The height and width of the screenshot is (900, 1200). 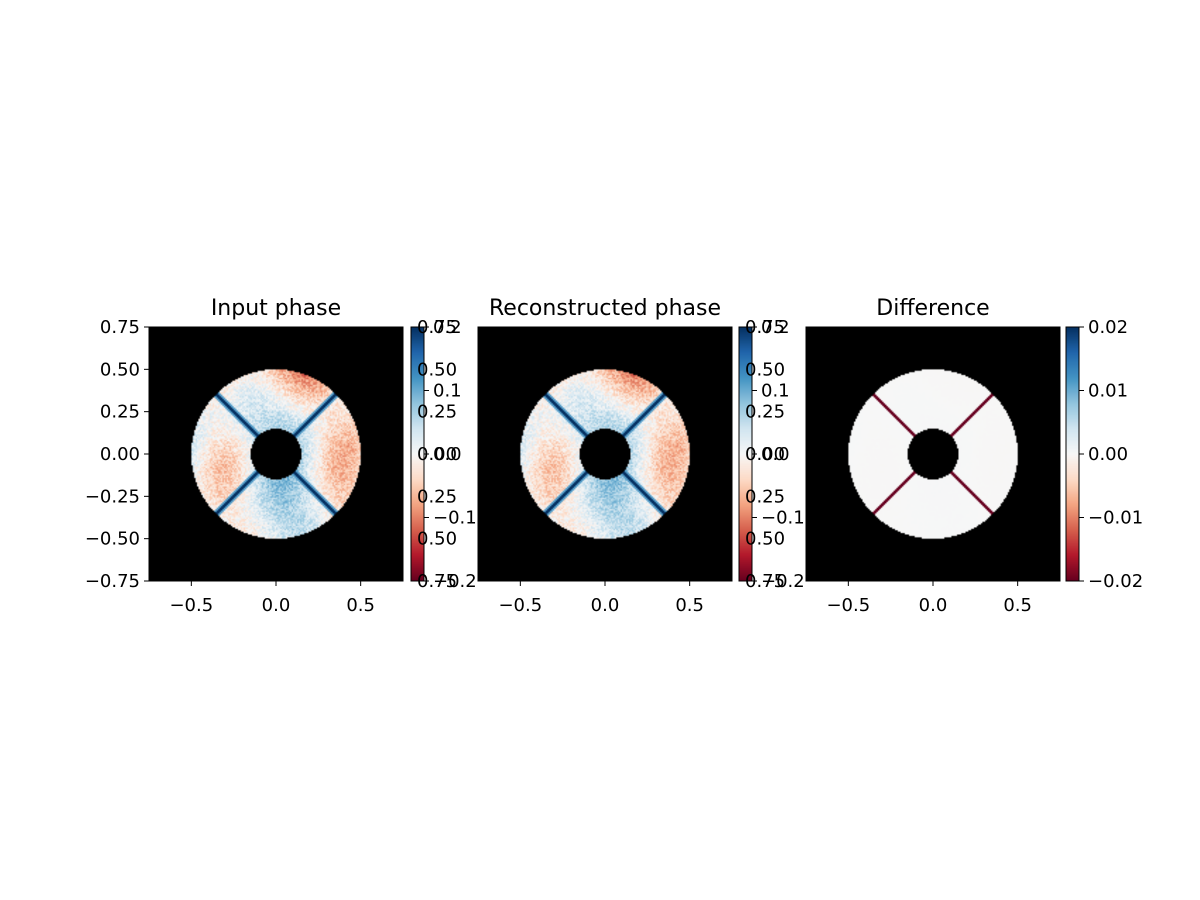 I want to click on x-ticks-reconstructed-phase: −0.5 0.0 0.5, so click(x=601, y=598).